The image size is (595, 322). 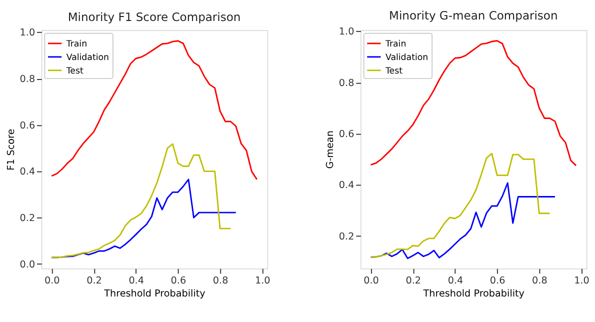 What do you see at coordinates (473, 15) in the screenshot?
I see `chart-title: Minority G-mean Comparison` at bounding box center [473, 15].